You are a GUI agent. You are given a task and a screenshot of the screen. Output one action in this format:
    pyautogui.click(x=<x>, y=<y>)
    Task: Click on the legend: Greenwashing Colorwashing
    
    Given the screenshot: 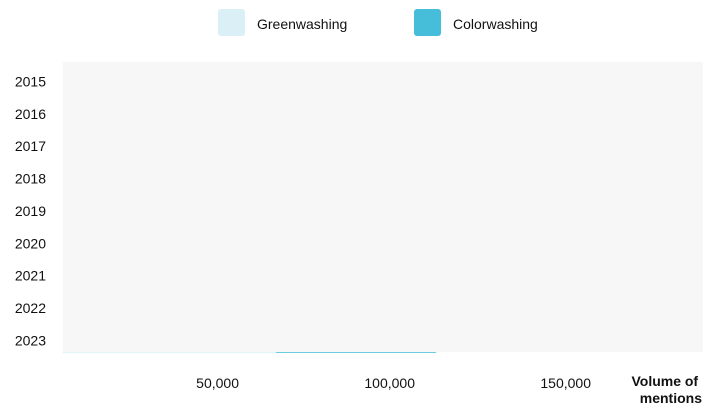 What is the action you would take?
    pyautogui.click(x=378, y=22)
    